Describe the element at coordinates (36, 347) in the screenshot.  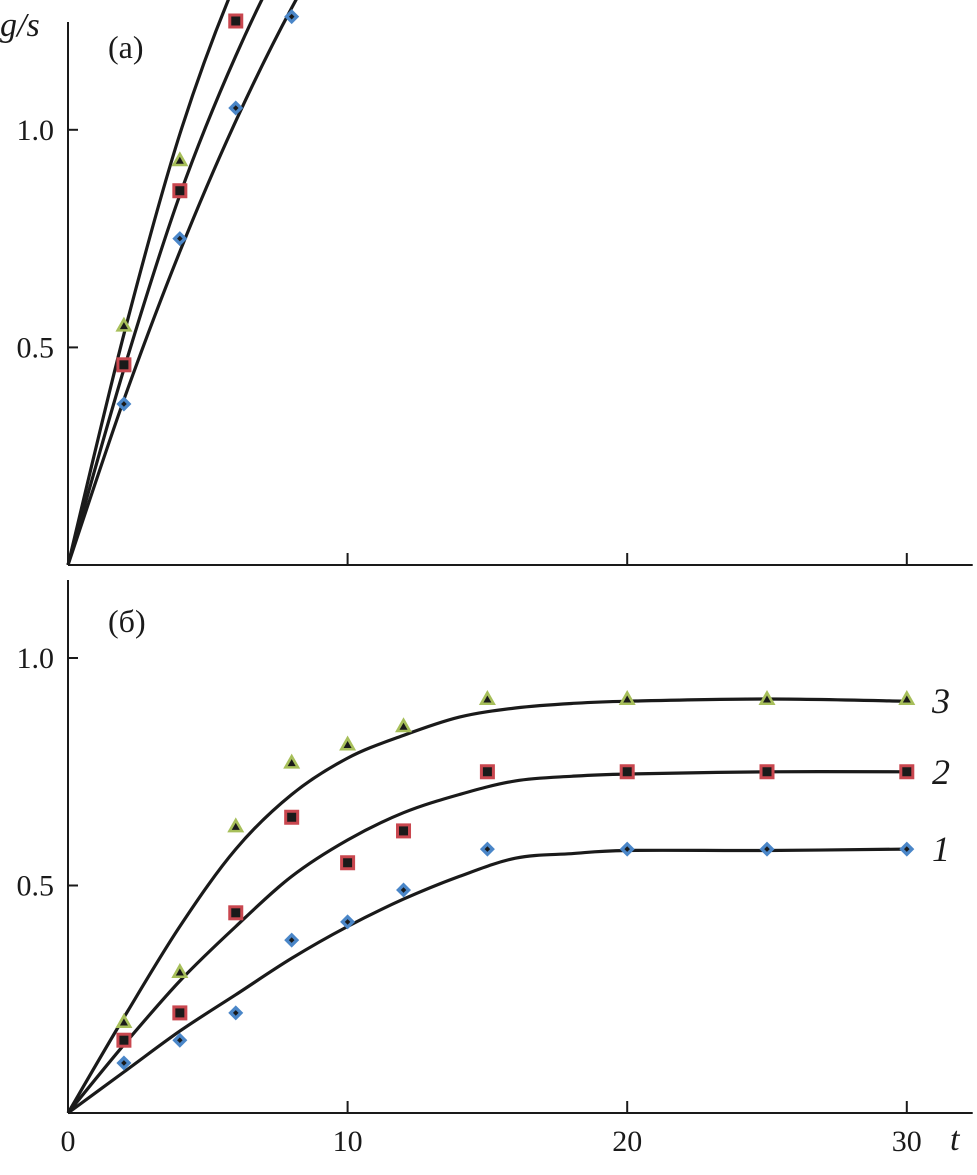
I see `panel-a-y-tick-label: 0.5` at that location.